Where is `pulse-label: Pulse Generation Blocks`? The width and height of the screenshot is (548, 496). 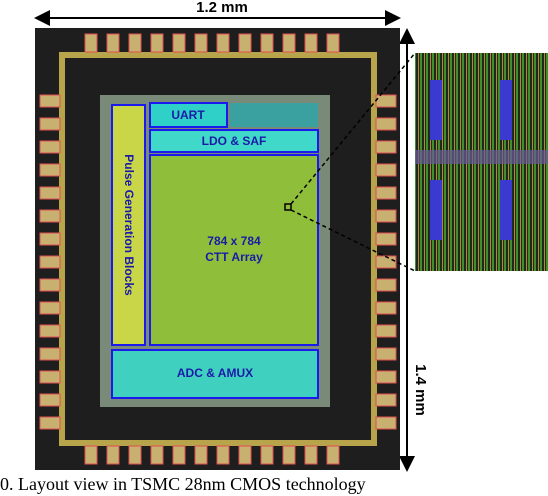 pulse-label: Pulse Generation Blocks is located at coordinates (129, 225).